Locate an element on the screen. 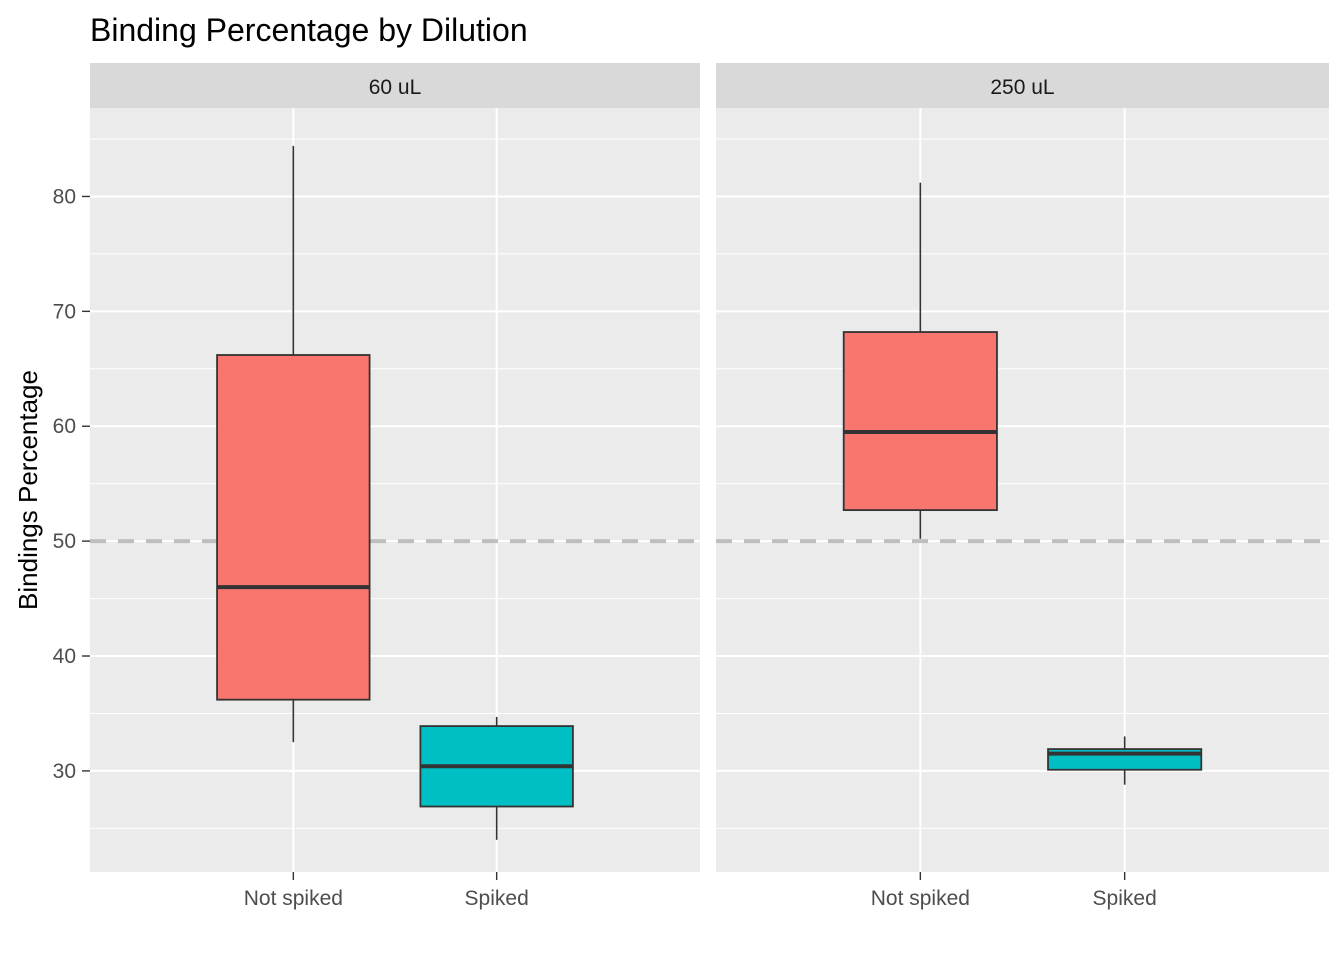 The image size is (1344, 960). y-axis: 30 40 50 60 70 80 is located at coordinates (71, 484).